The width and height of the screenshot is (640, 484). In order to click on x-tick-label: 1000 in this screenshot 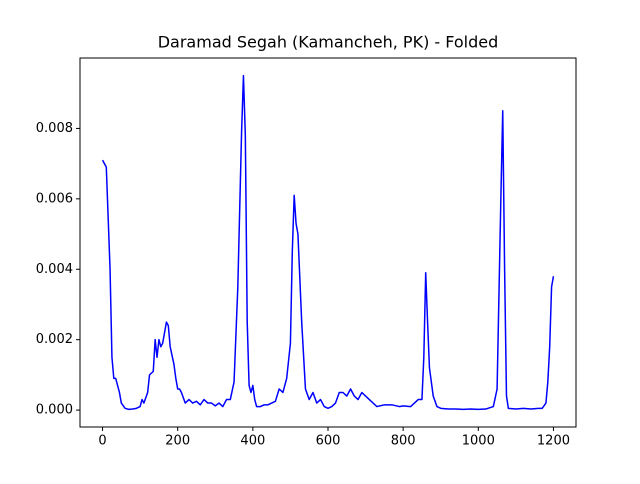, I will do `click(478, 441)`.